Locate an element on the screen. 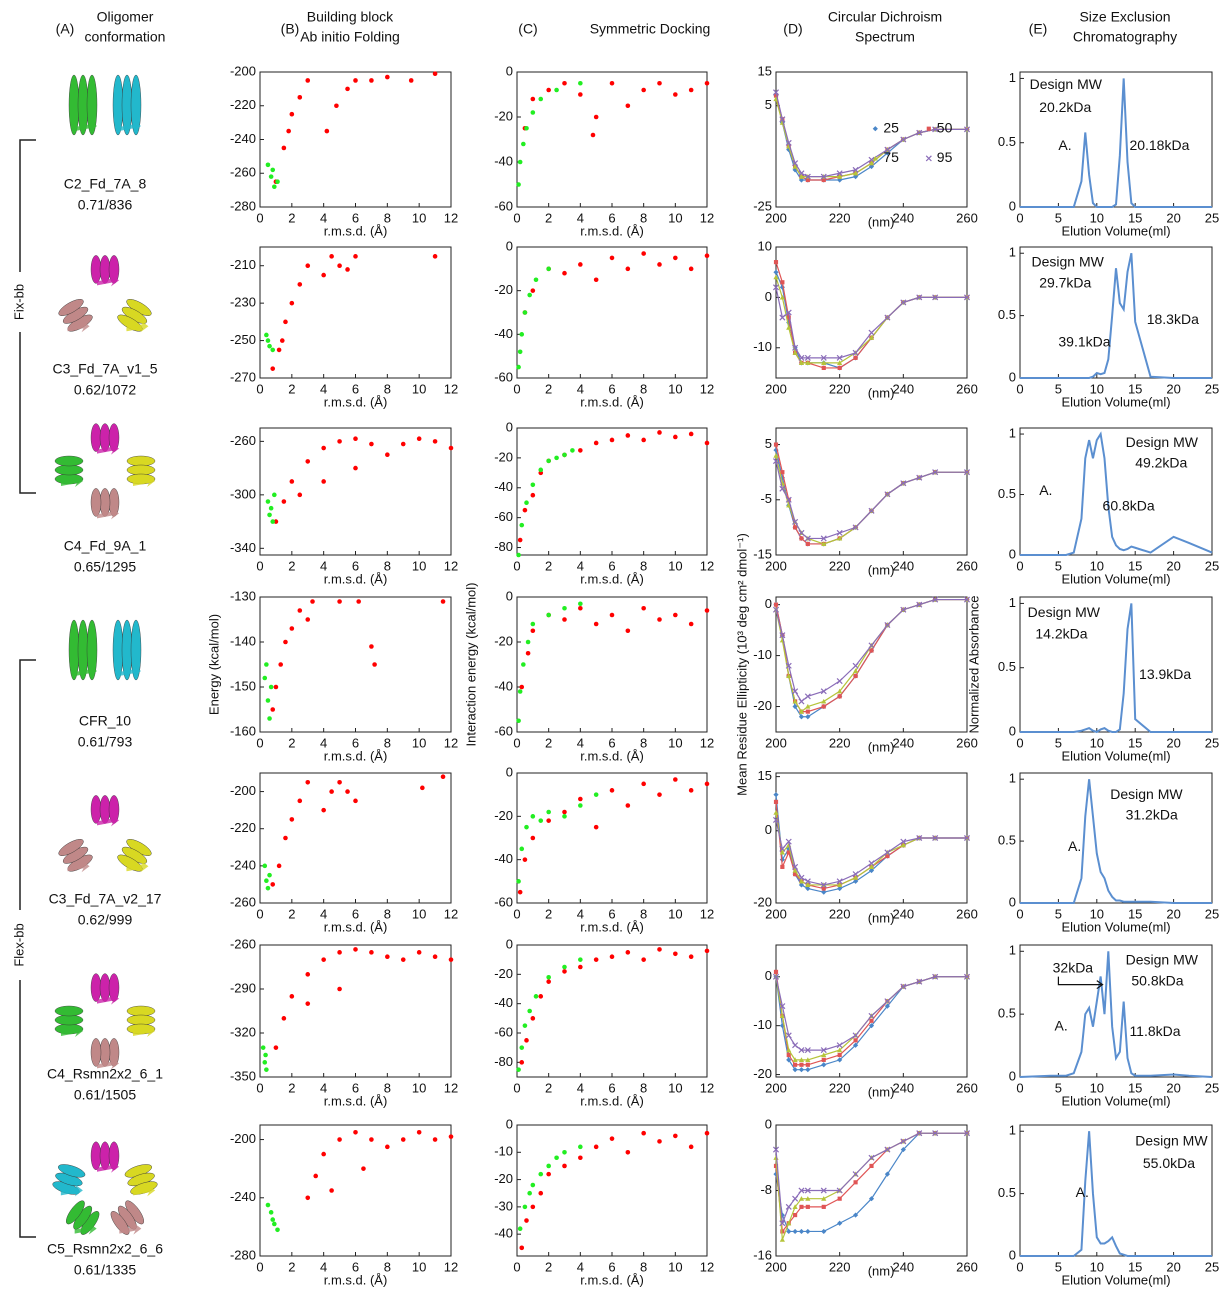 This screenshot has width=1229, height=1292. annotation: 20.18kDa is located at coordinates (1159, 145).